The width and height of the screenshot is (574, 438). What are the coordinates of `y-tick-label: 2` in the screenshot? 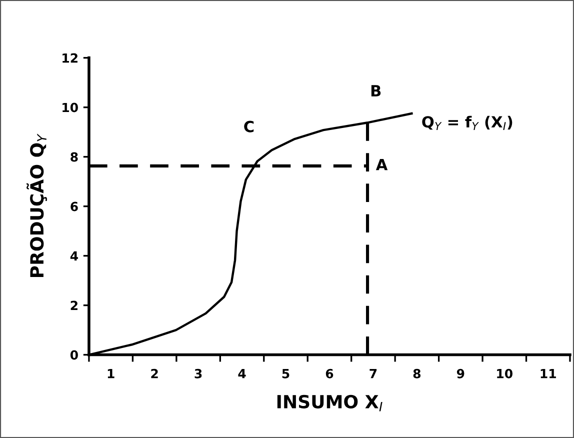 It's located at (74, 305).